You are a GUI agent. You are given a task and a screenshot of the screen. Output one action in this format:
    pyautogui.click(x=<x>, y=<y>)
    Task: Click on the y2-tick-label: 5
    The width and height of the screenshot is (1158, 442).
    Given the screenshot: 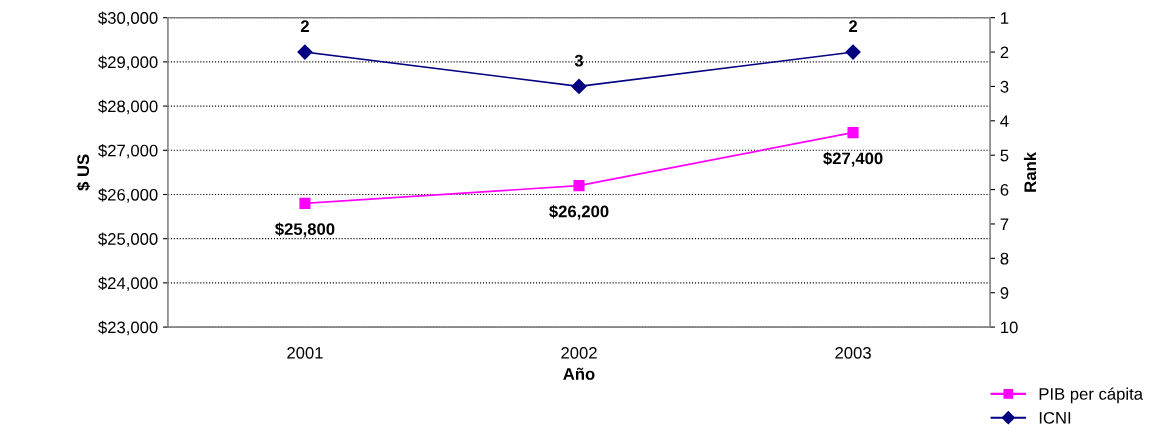 What is the action you would take?
    pyautogui.click(x=1004, y=155)
    